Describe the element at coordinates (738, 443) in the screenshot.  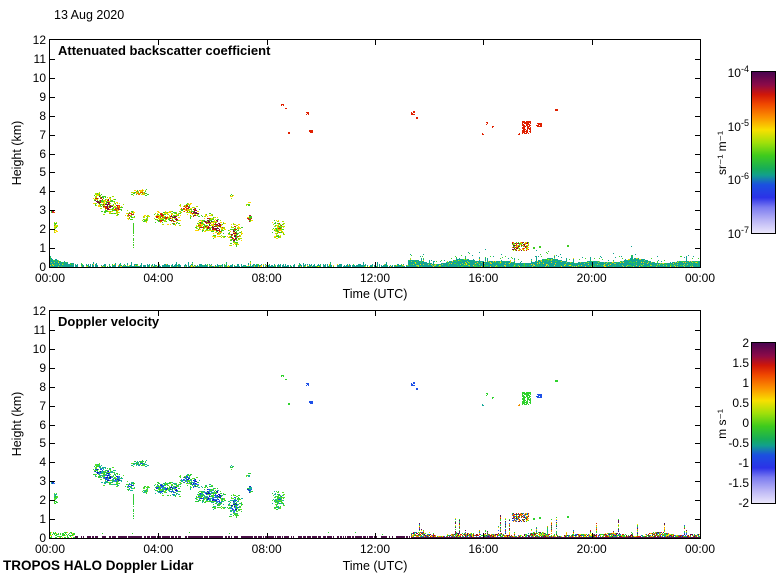
I see `colorbar-tick-label: -0.5` at that location.